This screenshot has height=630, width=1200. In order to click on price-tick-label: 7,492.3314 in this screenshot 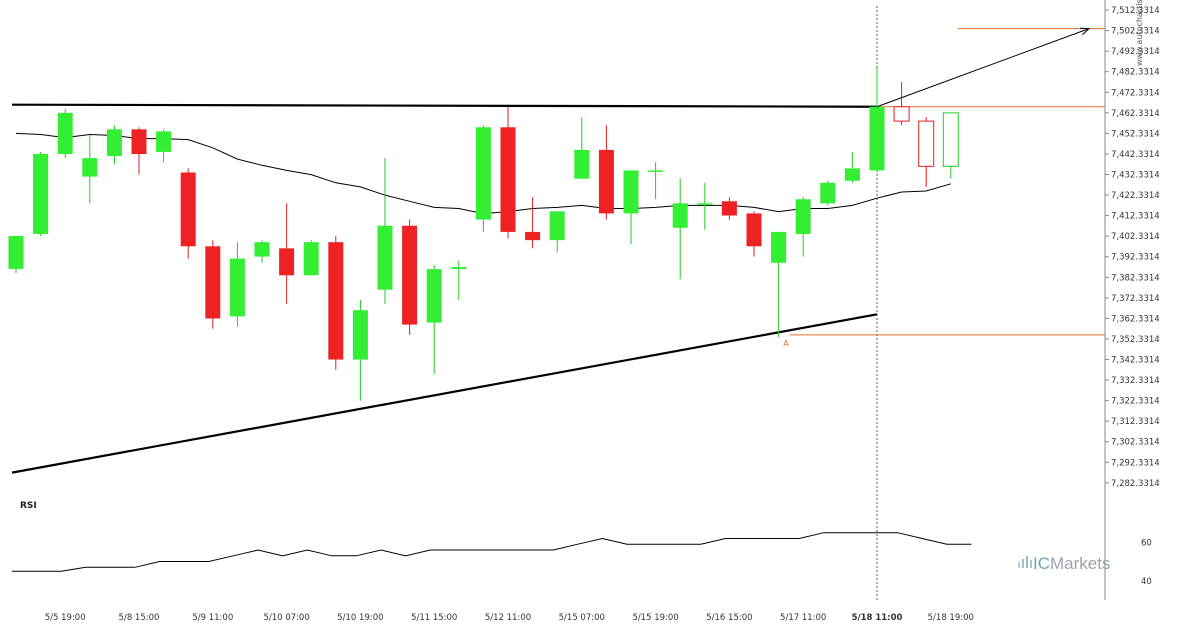, I will do `click(1135, 52)`.